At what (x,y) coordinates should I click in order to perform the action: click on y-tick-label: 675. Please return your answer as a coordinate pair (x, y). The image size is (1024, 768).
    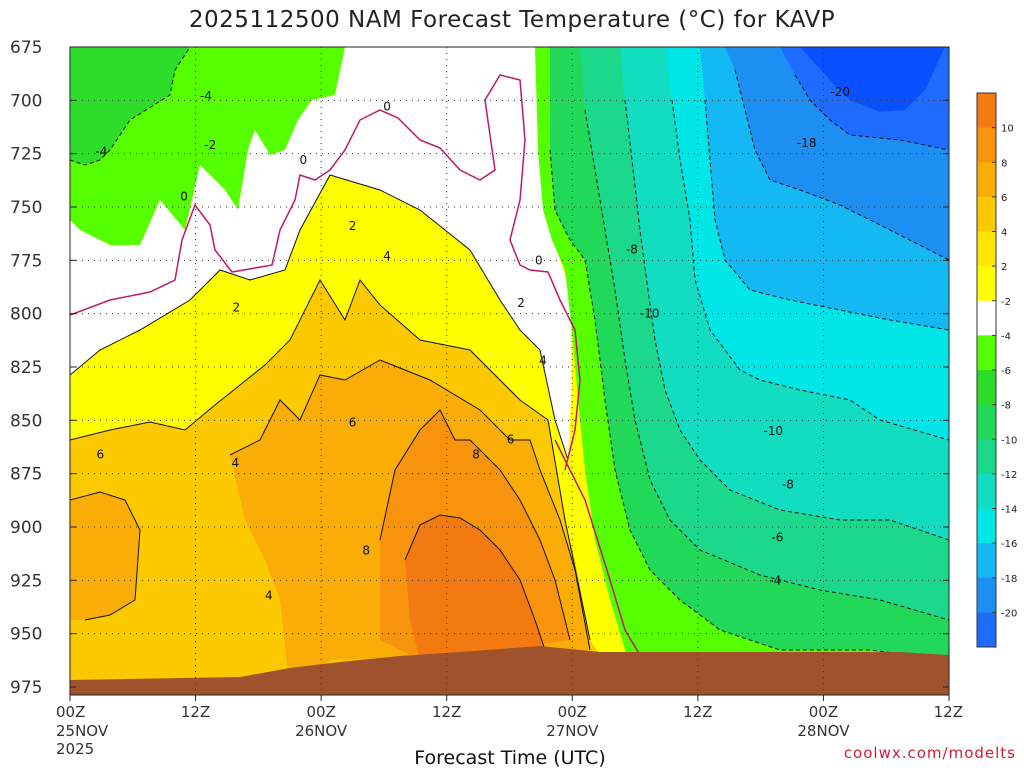
    Looking at the image, I should click on (26, 48).